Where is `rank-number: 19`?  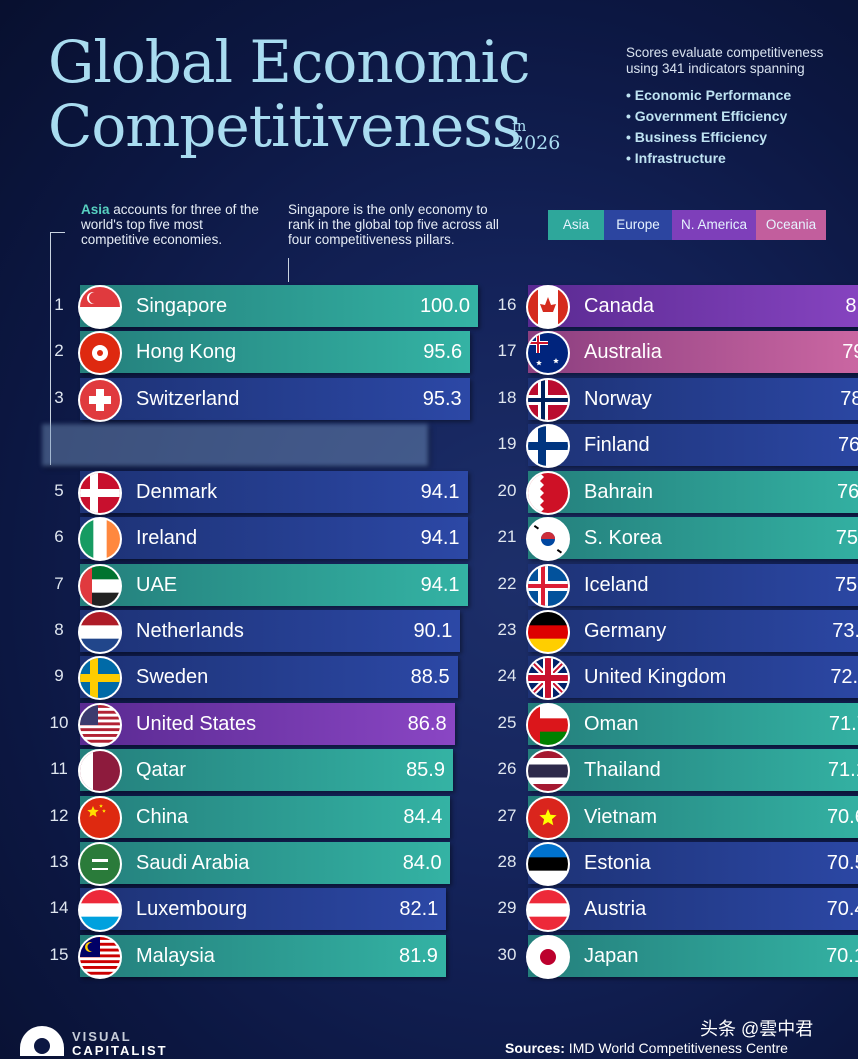 rank-number: 19 is located at coordinates (507, 444).